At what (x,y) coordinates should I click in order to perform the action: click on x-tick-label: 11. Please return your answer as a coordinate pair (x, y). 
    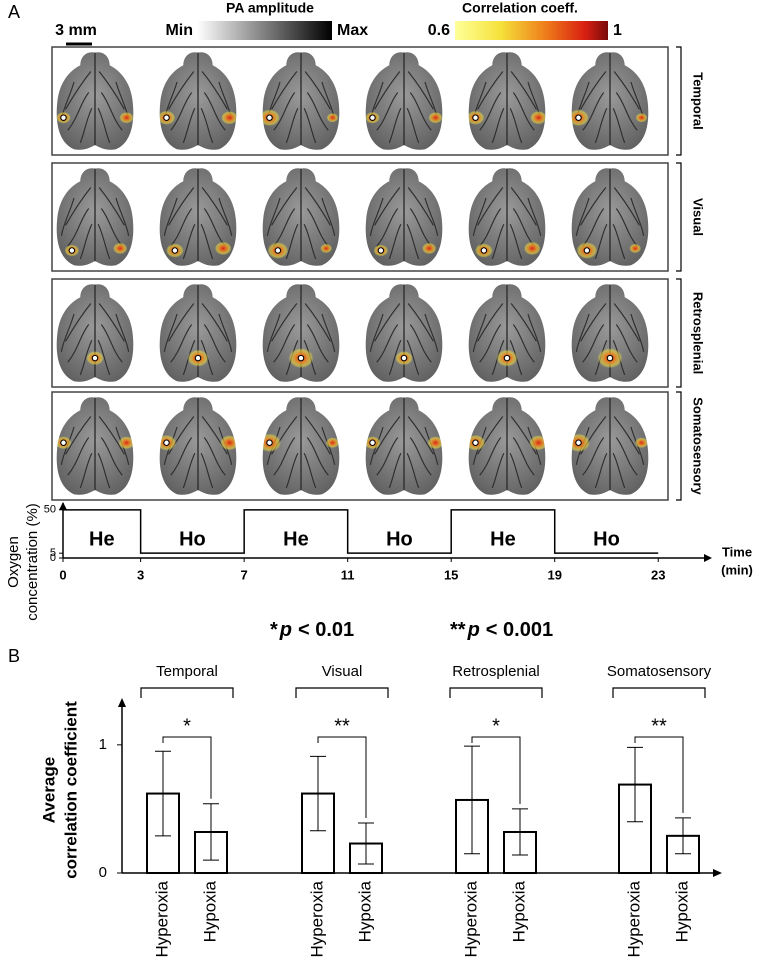
    Looking at the image, I should click on (348, 574).